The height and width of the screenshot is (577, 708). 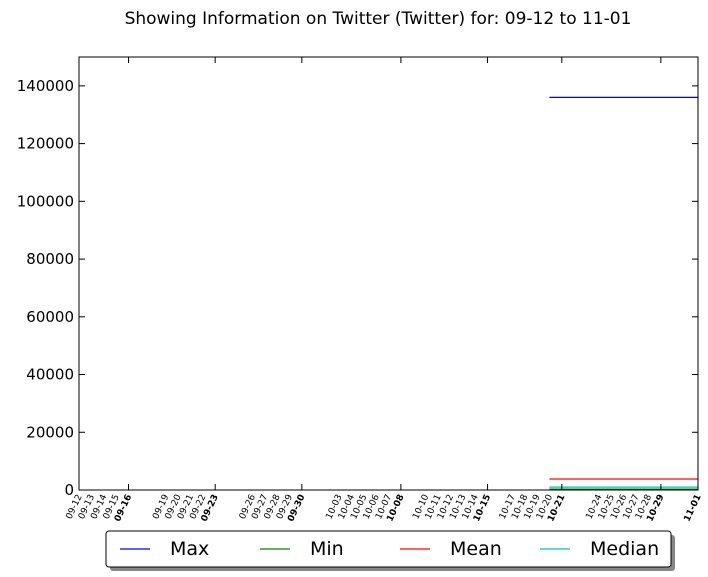 What do you see at coordinates (69, 490) in the screenshot?
I see `y-tick-label: 0` at bounding box center [69, 490].